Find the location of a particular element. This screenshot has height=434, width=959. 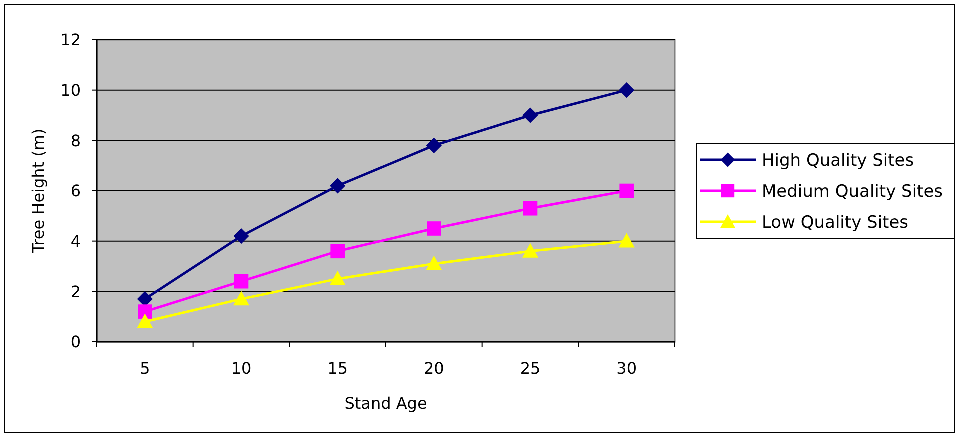

legend-label: Low Quality Sites is located at coordinates (835, 222).